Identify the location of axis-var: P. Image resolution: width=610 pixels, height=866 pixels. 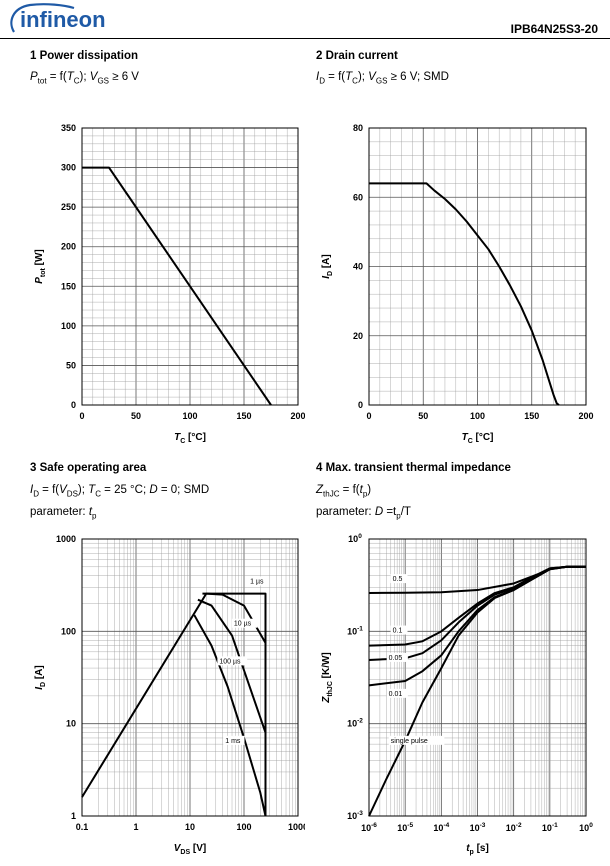
(39, 280).